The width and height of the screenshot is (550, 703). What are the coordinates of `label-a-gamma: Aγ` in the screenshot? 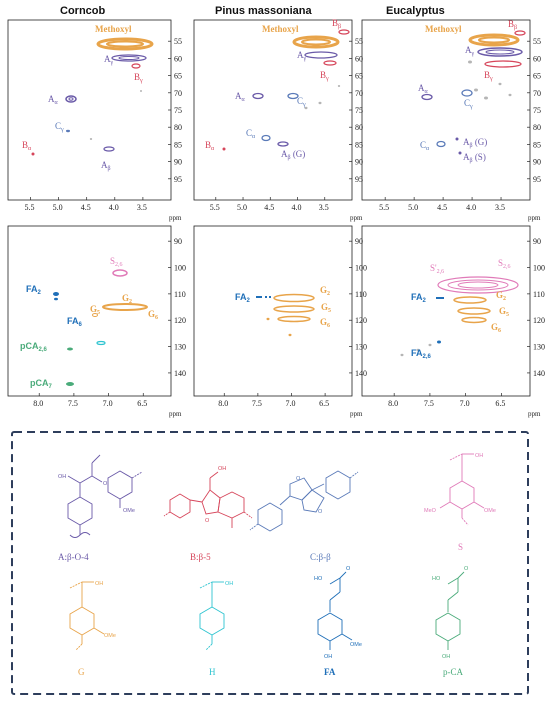 It's located at (302, 56).